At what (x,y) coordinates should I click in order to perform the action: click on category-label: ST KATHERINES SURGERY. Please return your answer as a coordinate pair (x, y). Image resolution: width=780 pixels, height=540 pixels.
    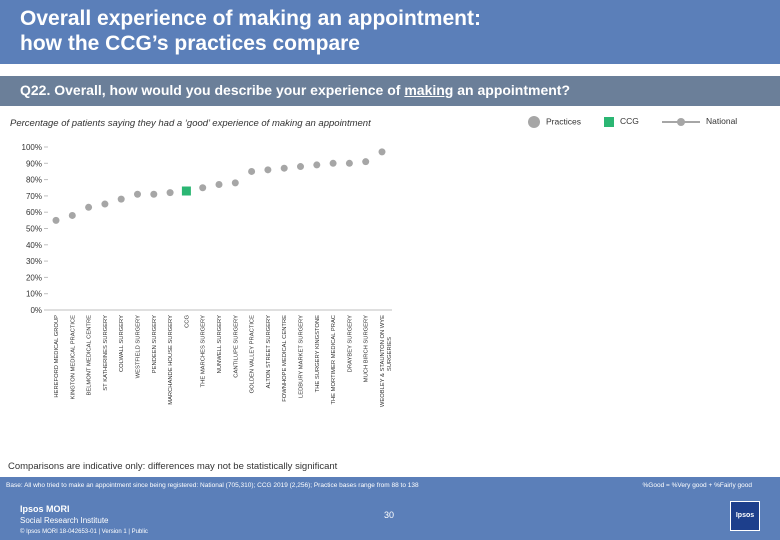
    Looking at the image, I should click on (106, 353).